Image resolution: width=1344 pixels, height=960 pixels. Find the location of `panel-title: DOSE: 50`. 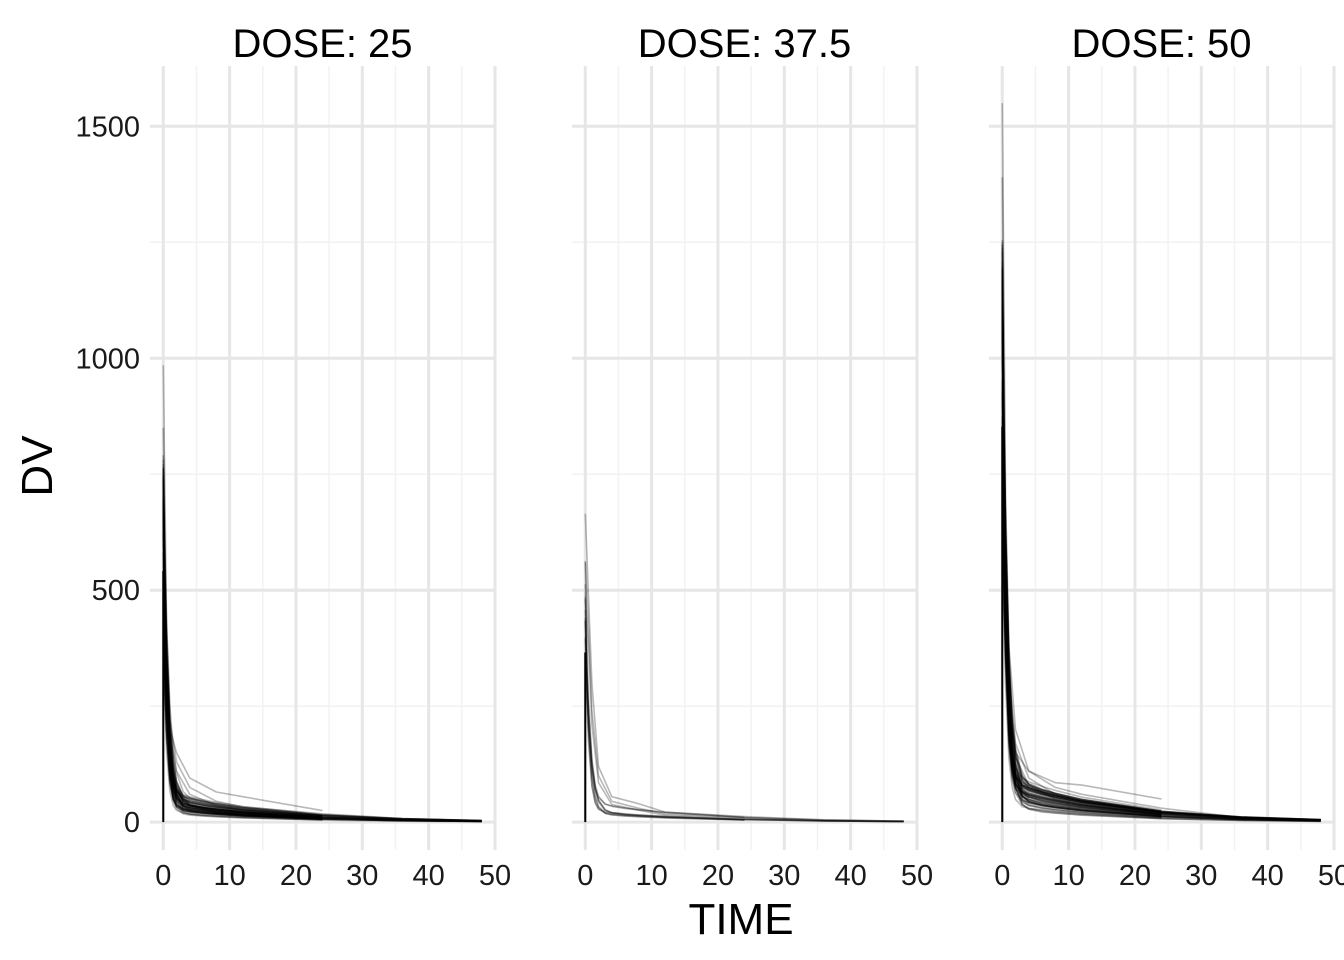

panel-title: DOSE: 50 is located at coordinates (1161, 44).